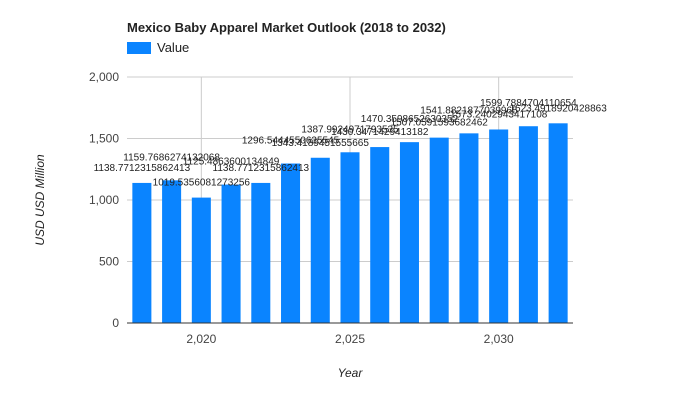  What do you see at coordinates (499, 339) in the screenshot?
I see `x-tick-label: 2,030` at bounding box center [499, 339].